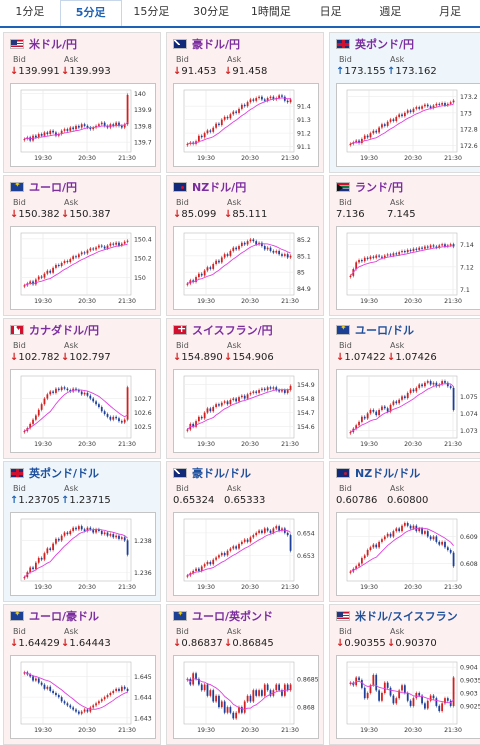 Image resolution: width=480 pixels, height=745 pixels. I want to click on x-tick-label: 20:30, so click(250, 158).